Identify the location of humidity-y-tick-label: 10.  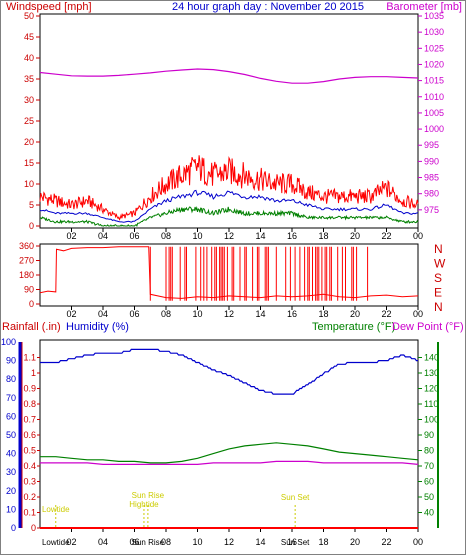
(11, 509).